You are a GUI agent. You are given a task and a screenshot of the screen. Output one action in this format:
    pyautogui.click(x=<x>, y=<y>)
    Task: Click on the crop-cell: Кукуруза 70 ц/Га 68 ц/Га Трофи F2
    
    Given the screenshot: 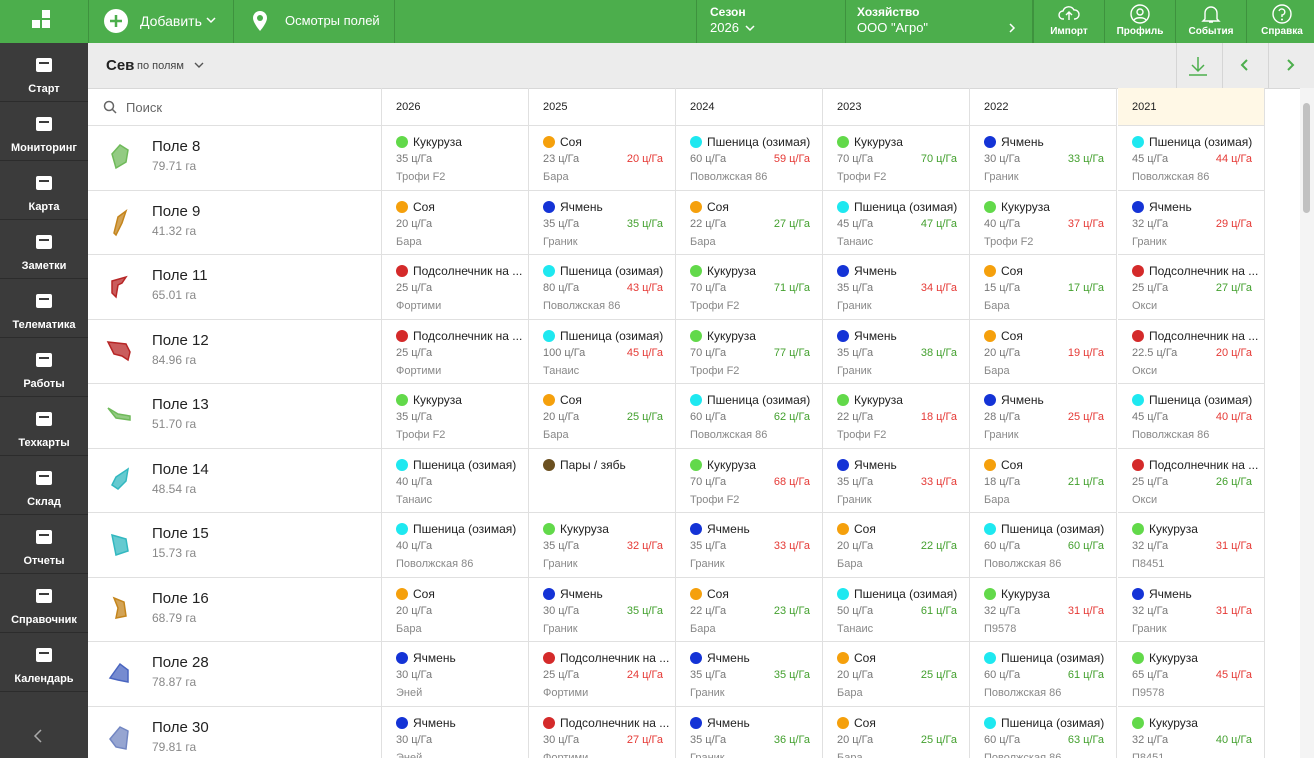 What is the action you would take?
    pyautogui.click(x=749, y=480)
    